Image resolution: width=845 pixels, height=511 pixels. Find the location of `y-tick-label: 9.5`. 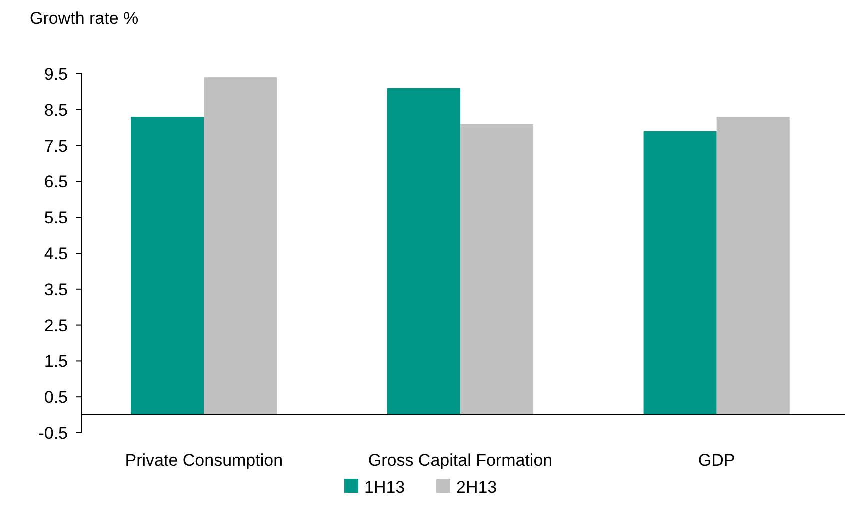

y-tick-label: 9.5 is located at coordinates (56, 74).